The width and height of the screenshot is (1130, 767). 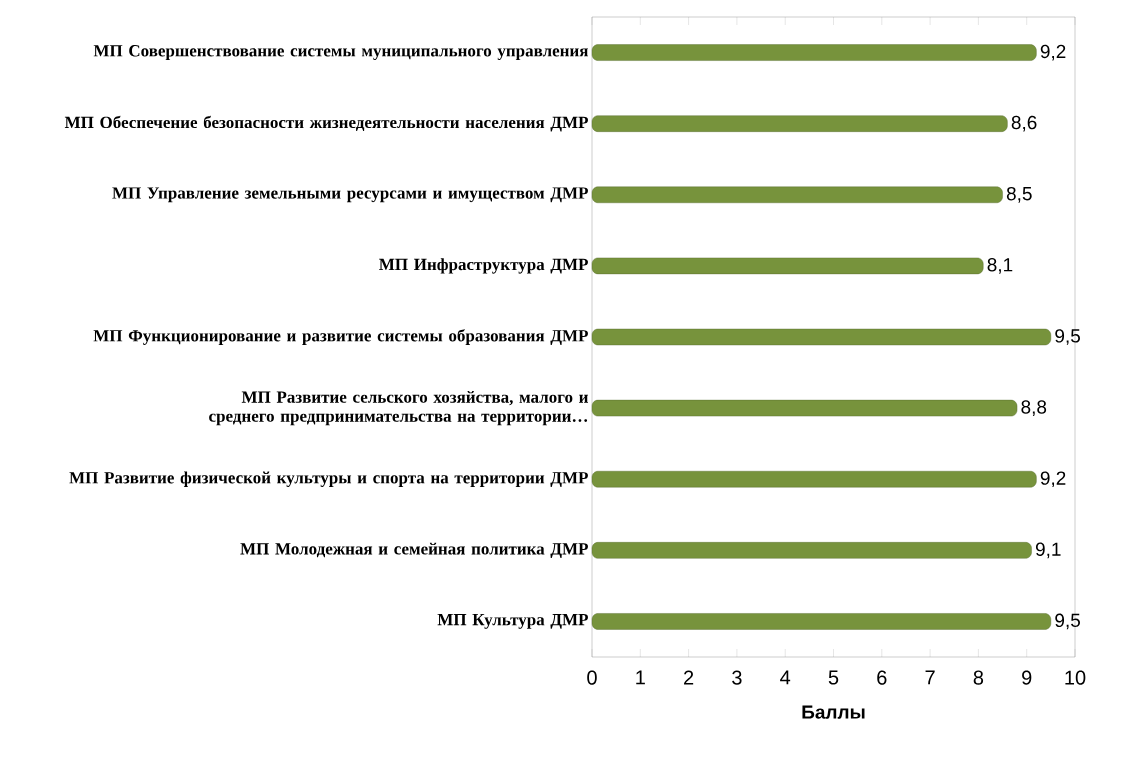 I want to click on x-tick-label: 3, so click(x=737, y=677).